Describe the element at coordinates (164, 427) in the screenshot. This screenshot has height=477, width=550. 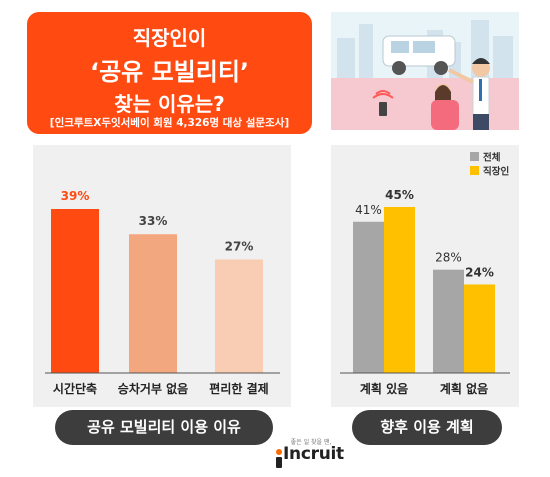
I see `reasons-chart-title: 공유 모빌리티 이용 이유` at that location.